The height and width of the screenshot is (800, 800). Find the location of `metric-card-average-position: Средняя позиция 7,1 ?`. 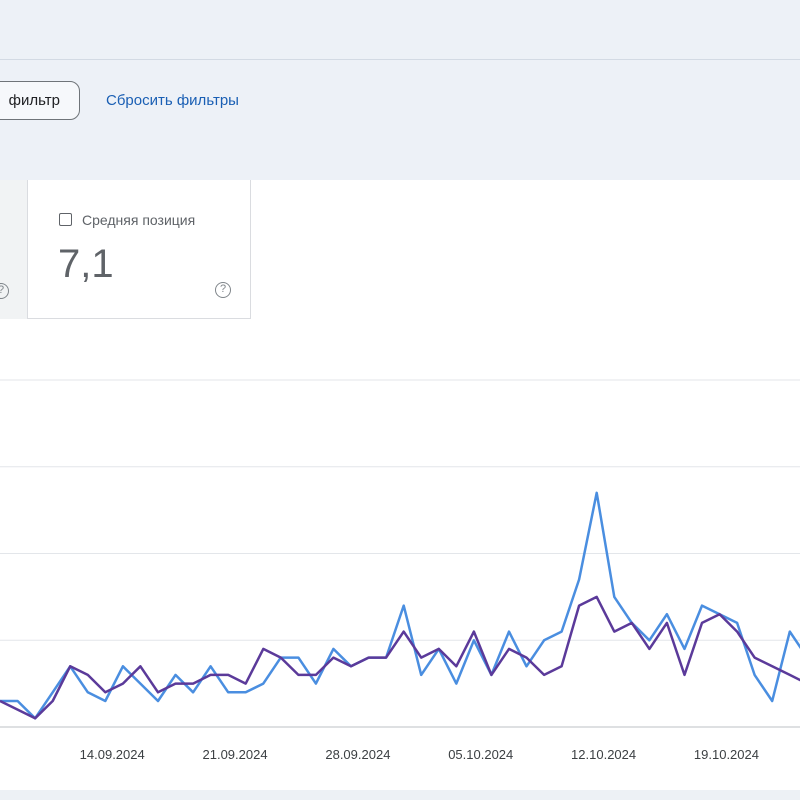

metric-card-average-position: Средняя позиция 7,1 ? is located at coordinates (139, 249).